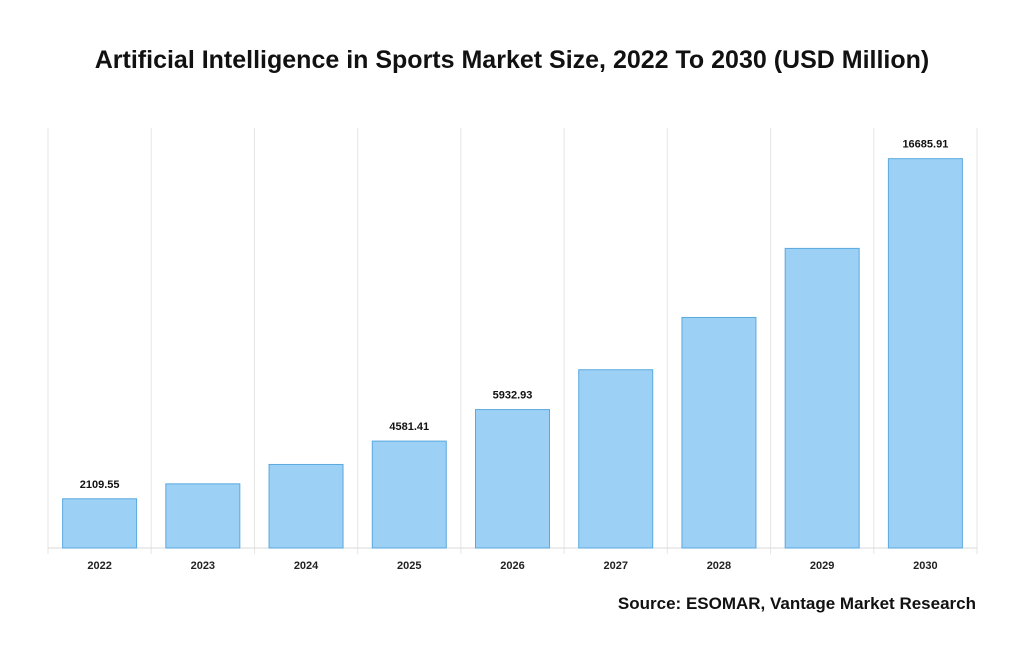 The height and width of the screenshot is (664, 1024). I want to click on bar-2025, so click(409, 494).